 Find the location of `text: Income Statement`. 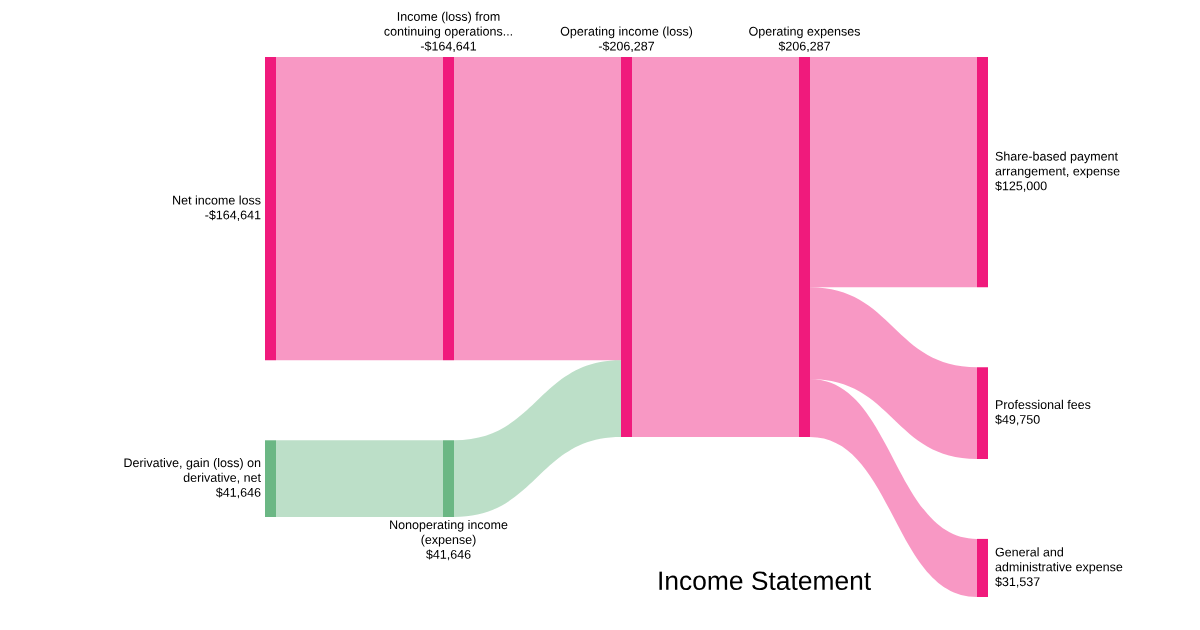

text: Income Statement is located at coordinates (765, 581).